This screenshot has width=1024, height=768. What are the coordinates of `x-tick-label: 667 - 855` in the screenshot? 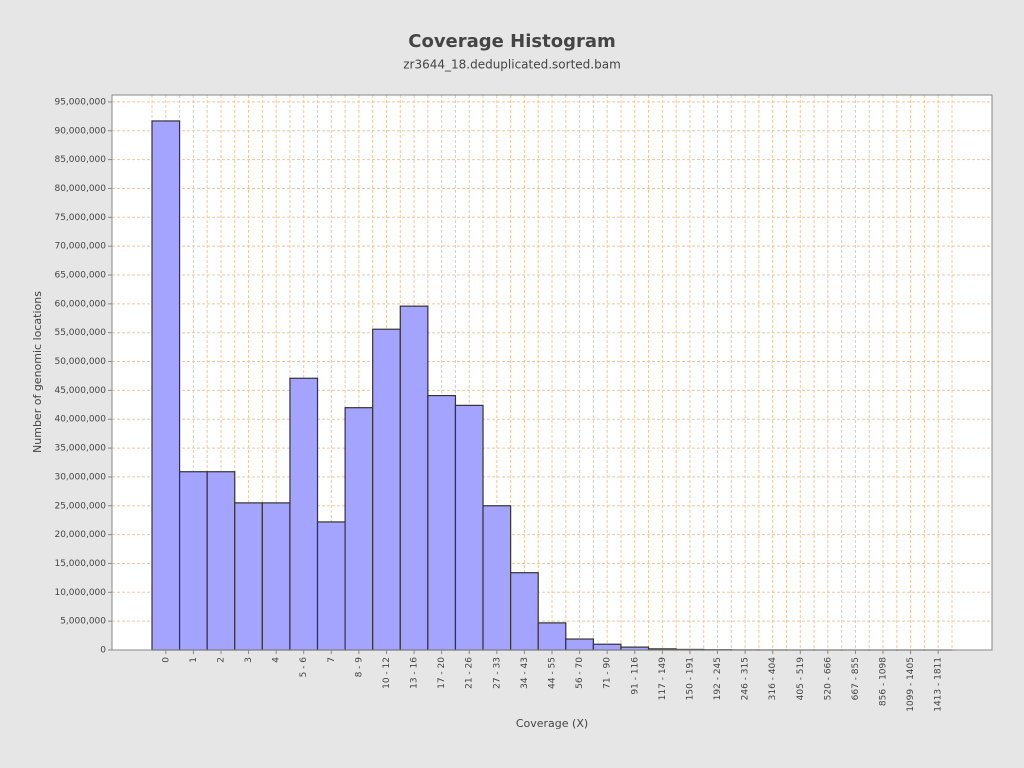 It's located at (856, 678).